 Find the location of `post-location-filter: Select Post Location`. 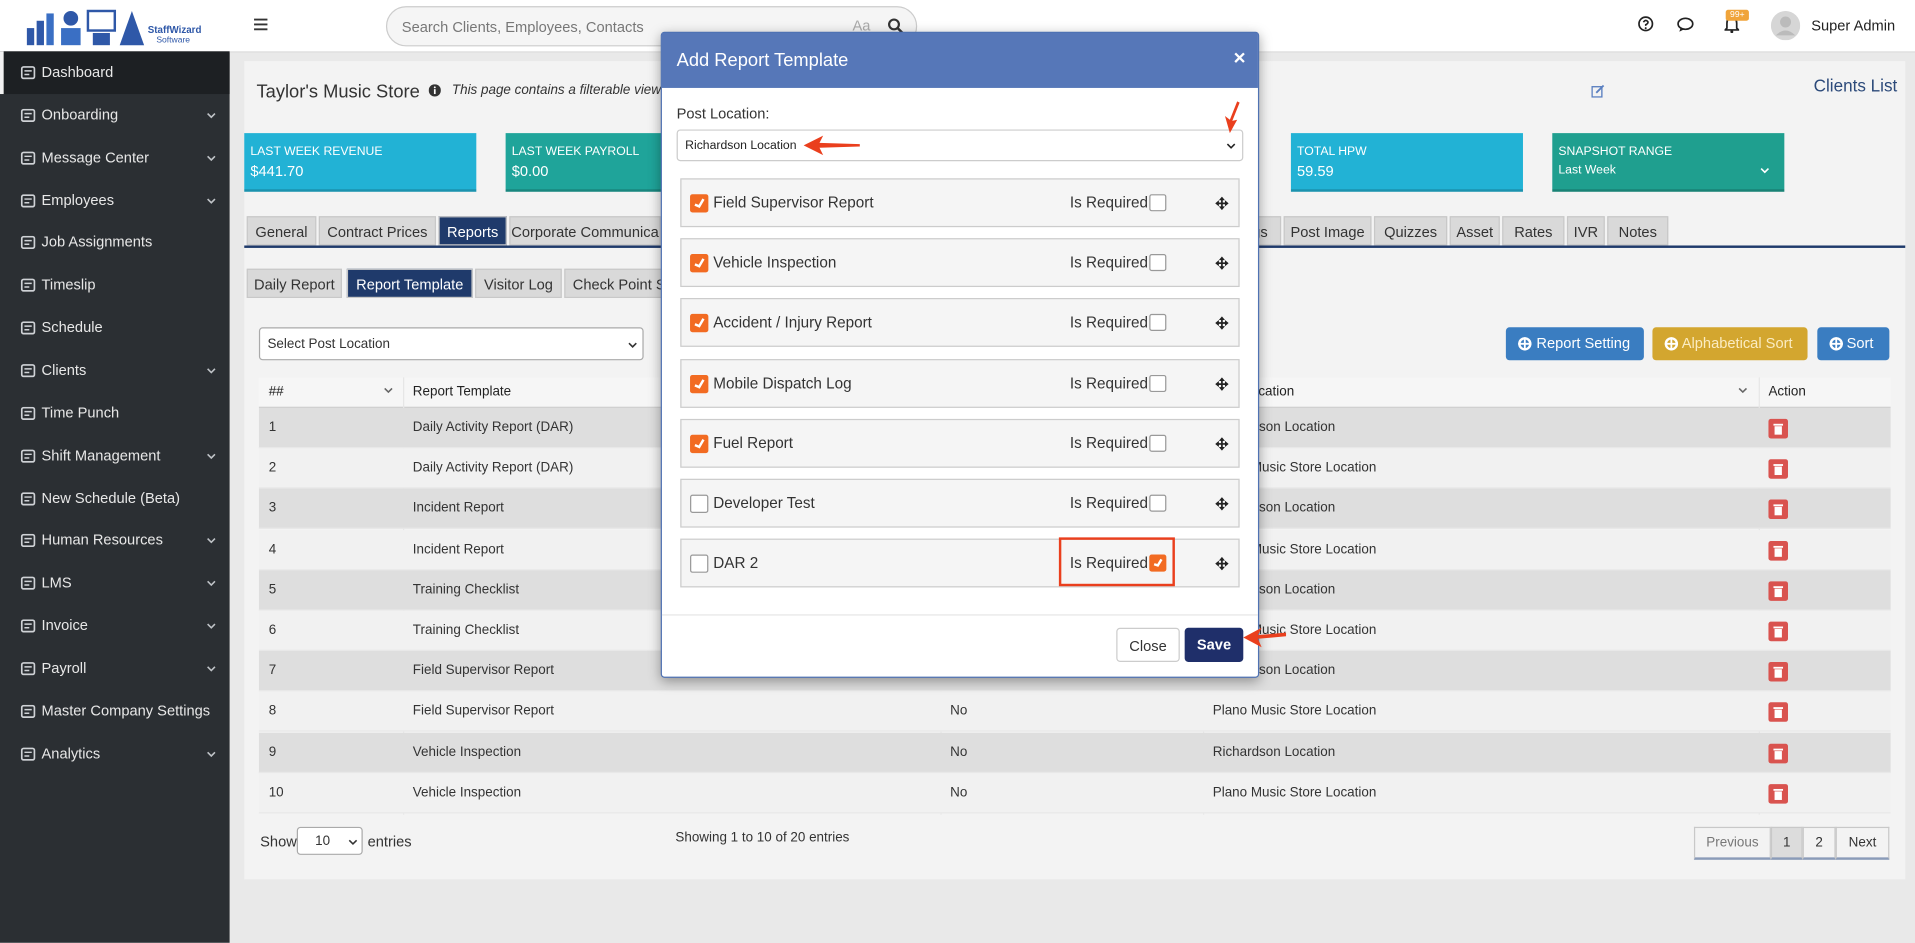

post-location-filter: Select Post Location is located at coordinates (451, 344).